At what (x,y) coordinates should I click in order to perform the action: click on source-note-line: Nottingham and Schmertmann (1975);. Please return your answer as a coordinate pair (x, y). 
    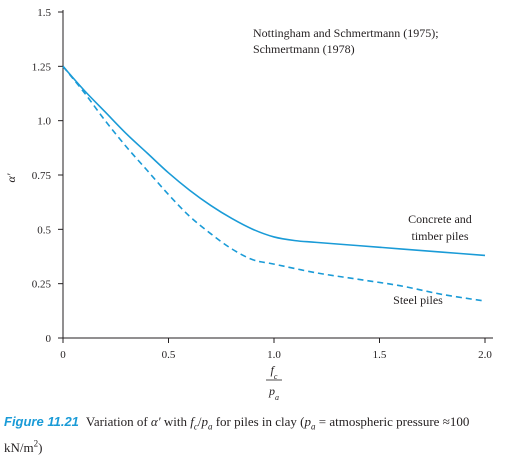
    Looking at the image, I should click on (346, 33).